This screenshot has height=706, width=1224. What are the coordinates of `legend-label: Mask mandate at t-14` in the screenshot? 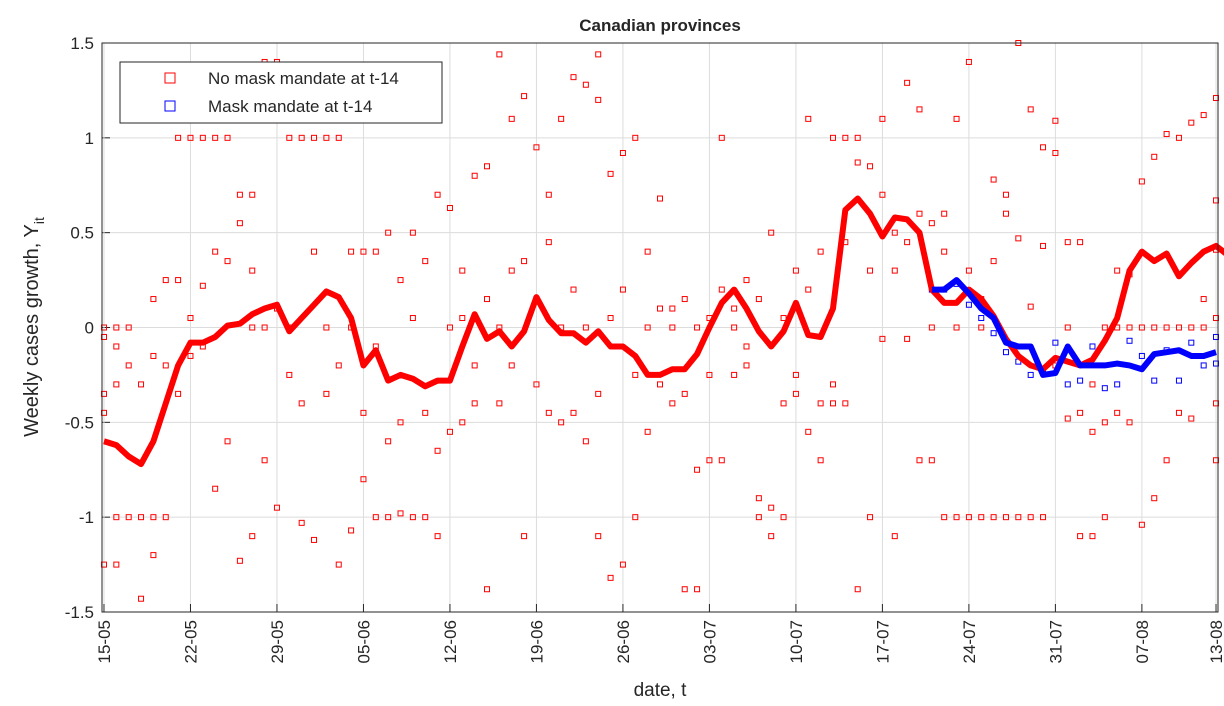 It's located at (290, 106).